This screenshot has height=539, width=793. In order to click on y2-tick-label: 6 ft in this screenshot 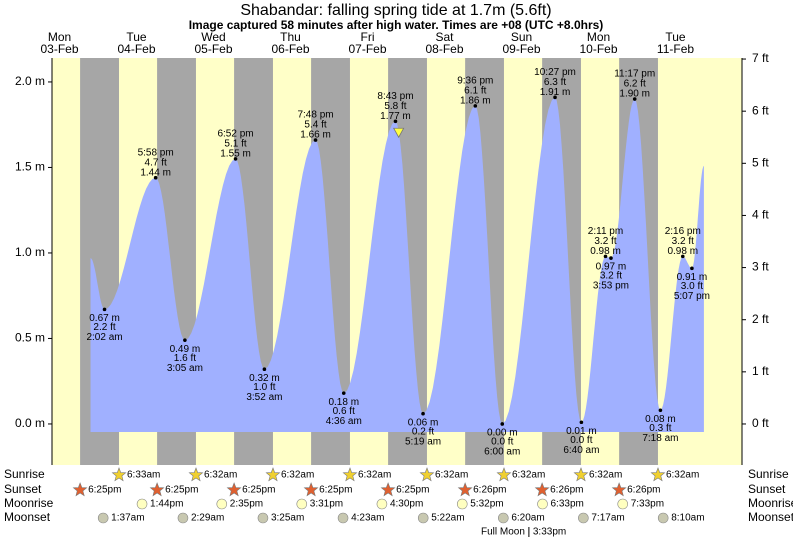, I will do `click(760, 110)`.